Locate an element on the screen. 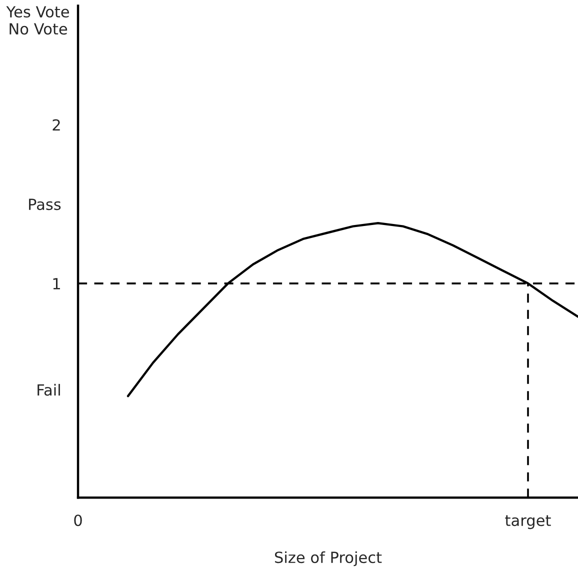 This screenshot has width=578, height=572. y-tick-label: Pass is located at coordinates (45, 204).